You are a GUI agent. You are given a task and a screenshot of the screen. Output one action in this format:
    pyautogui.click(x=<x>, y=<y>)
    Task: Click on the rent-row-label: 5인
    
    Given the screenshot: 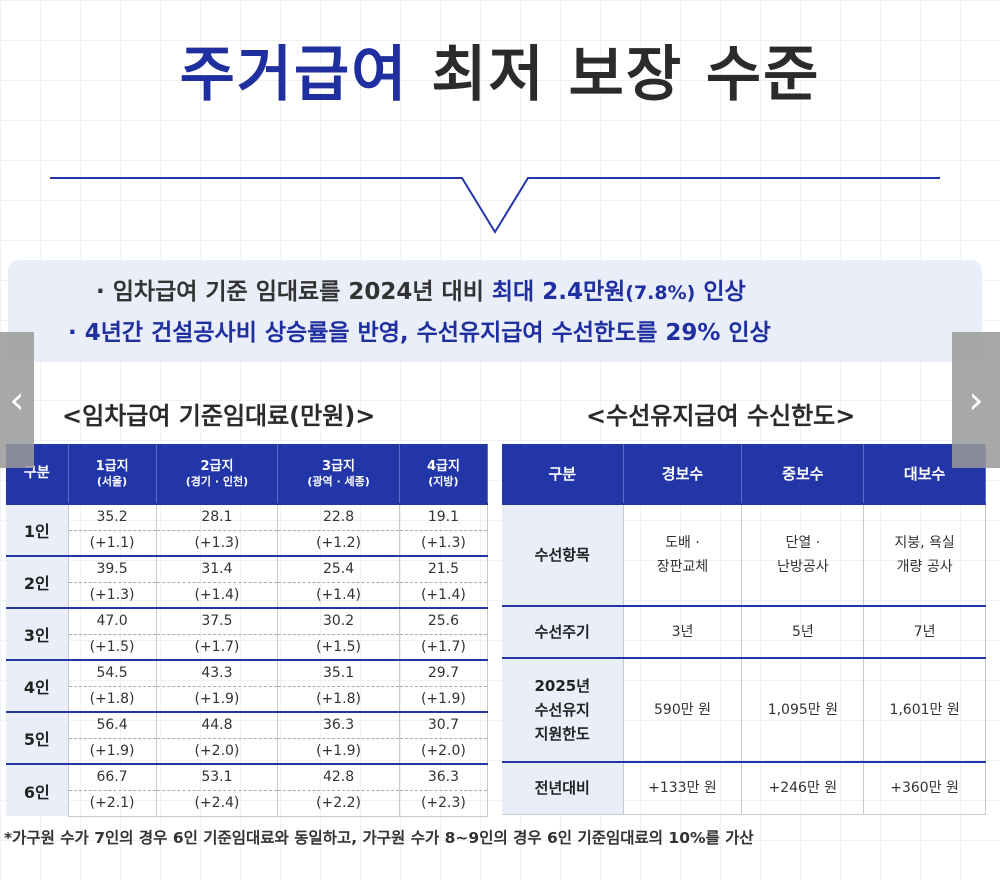 What is the action you would take?
    pyautogui.click(x=37, y=737)
    